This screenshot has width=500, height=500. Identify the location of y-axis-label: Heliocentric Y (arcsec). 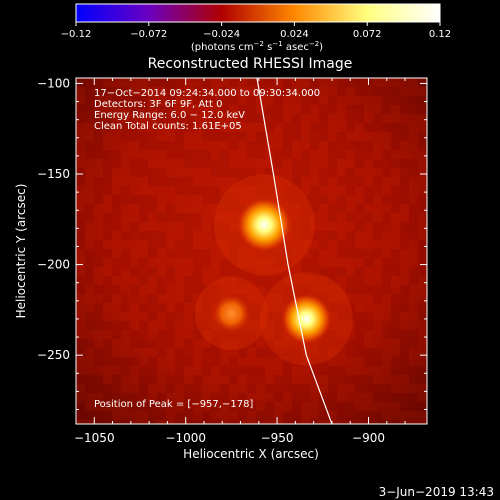
(21, 251).